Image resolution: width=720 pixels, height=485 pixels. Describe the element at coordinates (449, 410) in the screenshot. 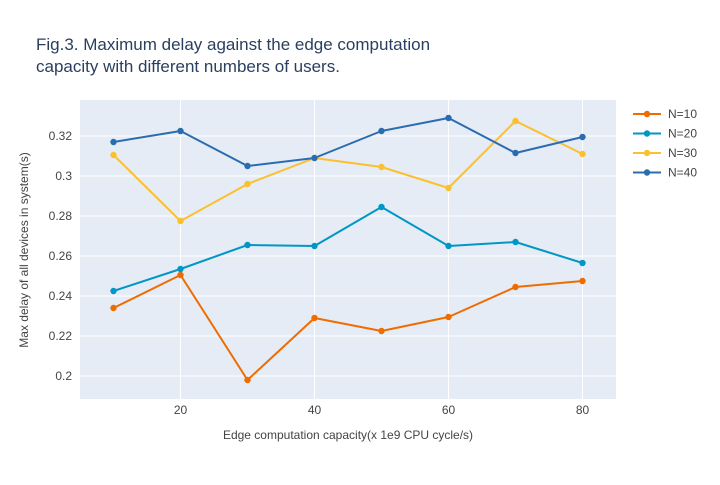

I see `x-tick-label: 60` at that location.